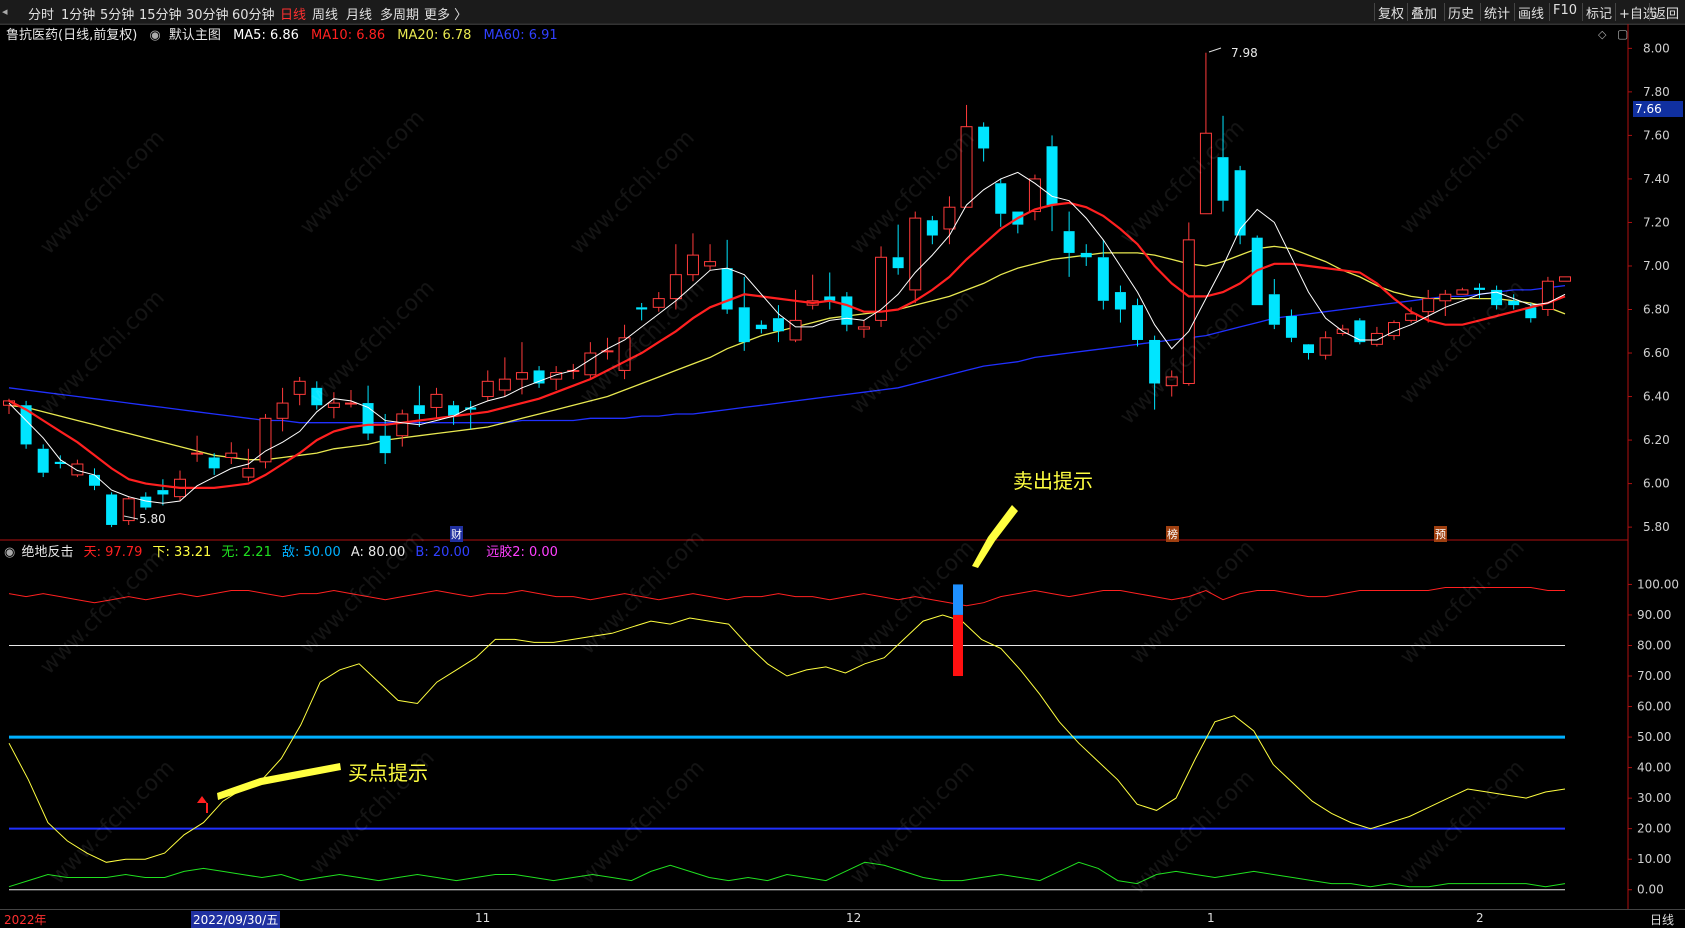  What do you see at coordinates (456, 534) in the screenshot?
I see `event-marker-0: 财` at bounding box center [456, 534].